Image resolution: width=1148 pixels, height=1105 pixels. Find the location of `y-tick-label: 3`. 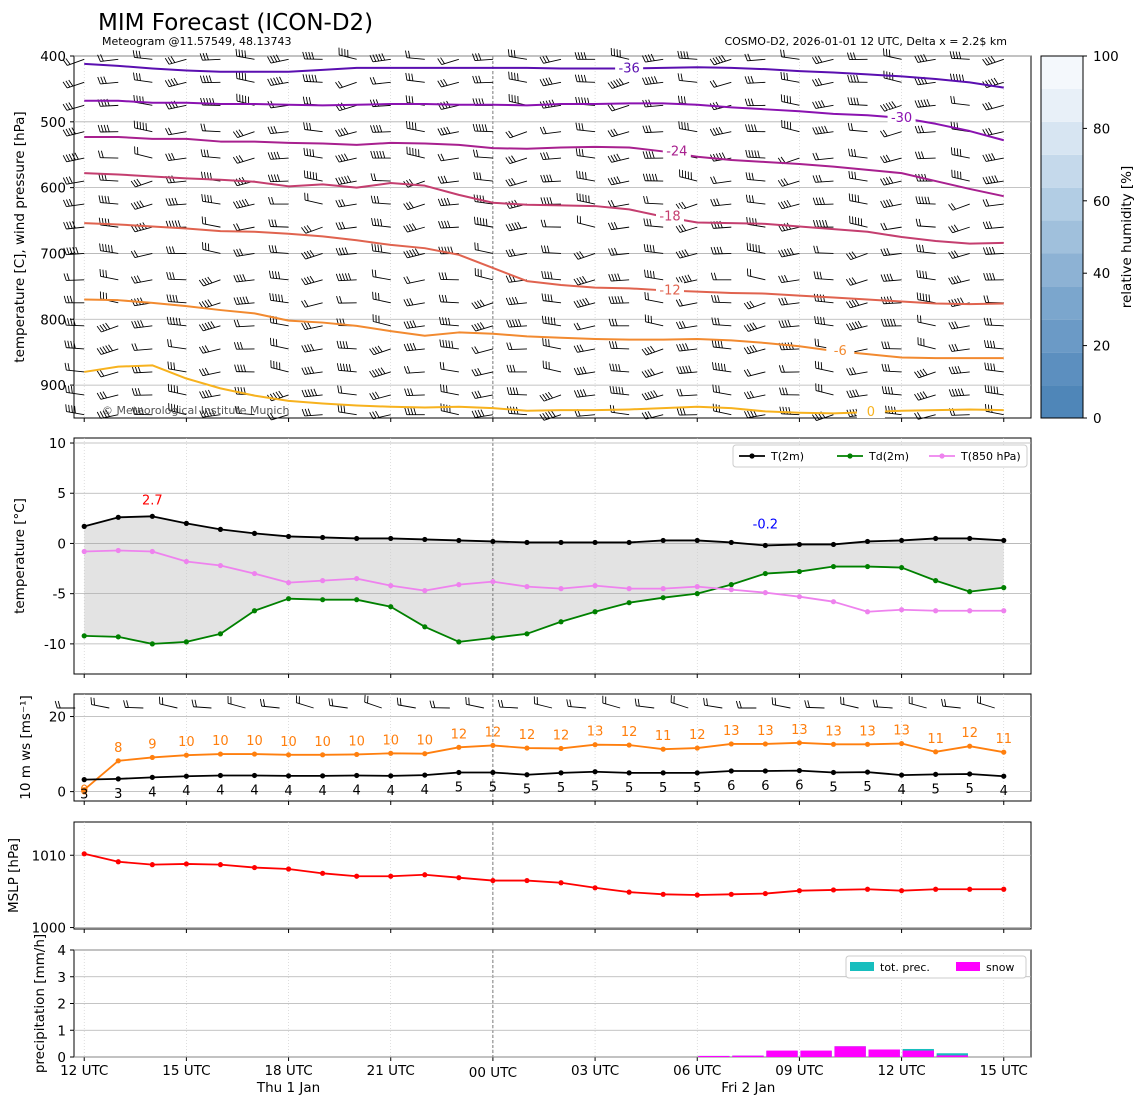

y-tick-label: 3 is located at coordinates (61, 978).